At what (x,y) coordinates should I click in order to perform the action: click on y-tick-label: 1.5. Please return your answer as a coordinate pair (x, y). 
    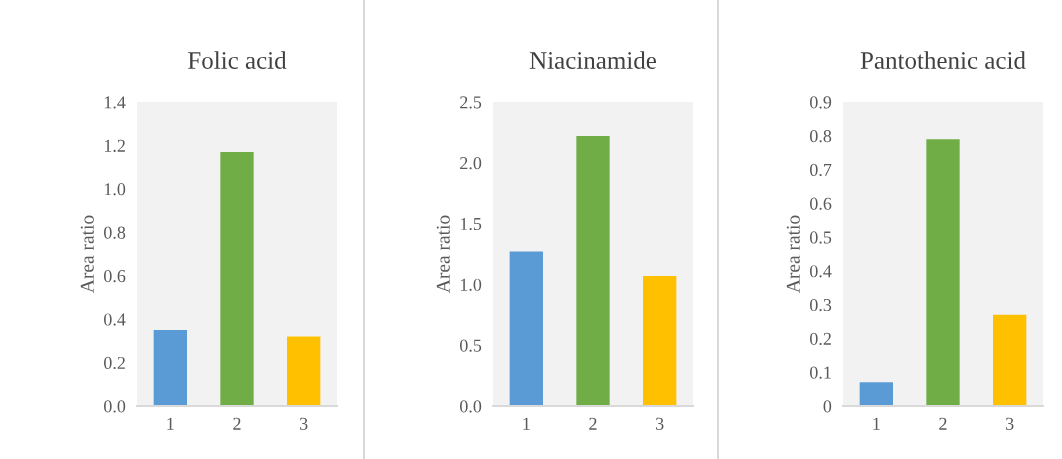
    Looking at the image, I should click on (471, 224).